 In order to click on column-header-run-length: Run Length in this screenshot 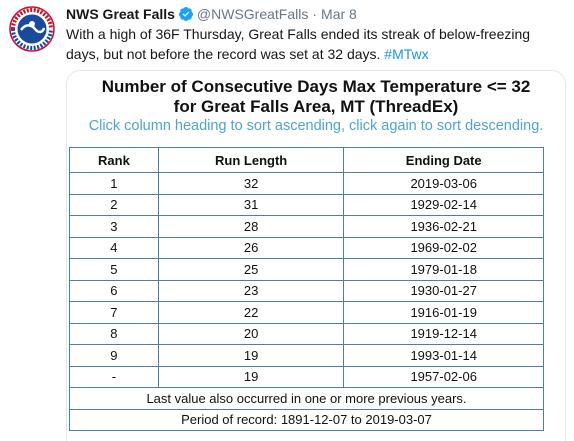, I will do `click(251, 160)`.